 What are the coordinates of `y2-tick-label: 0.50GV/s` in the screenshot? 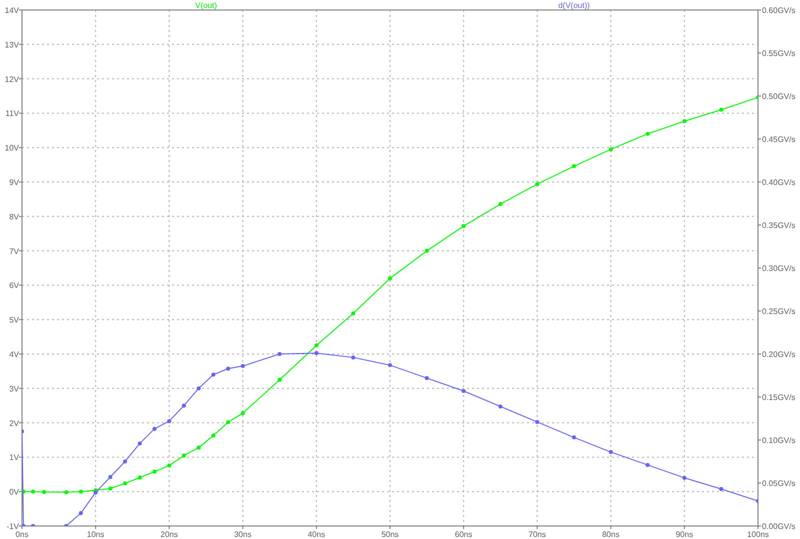 It's located at (779, 96).